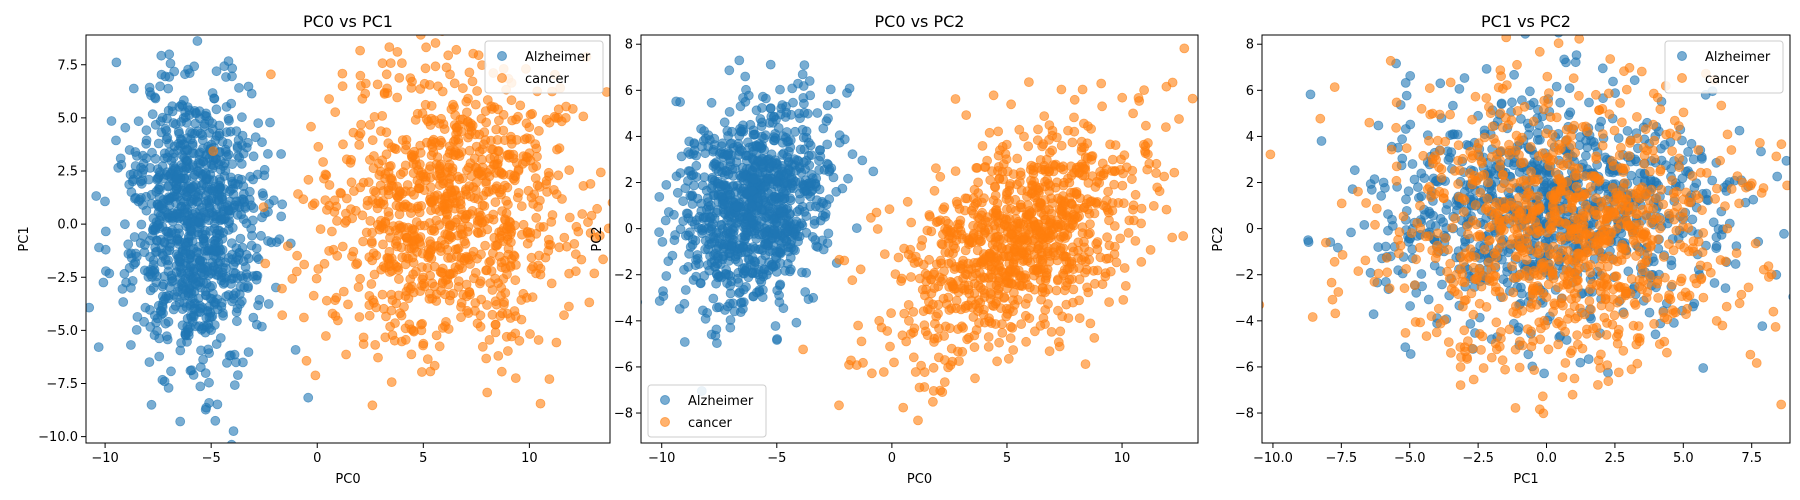  Describe the element at coordinates (211, 458) in the screenshot. I see `x-tick-label: −5` at that location.